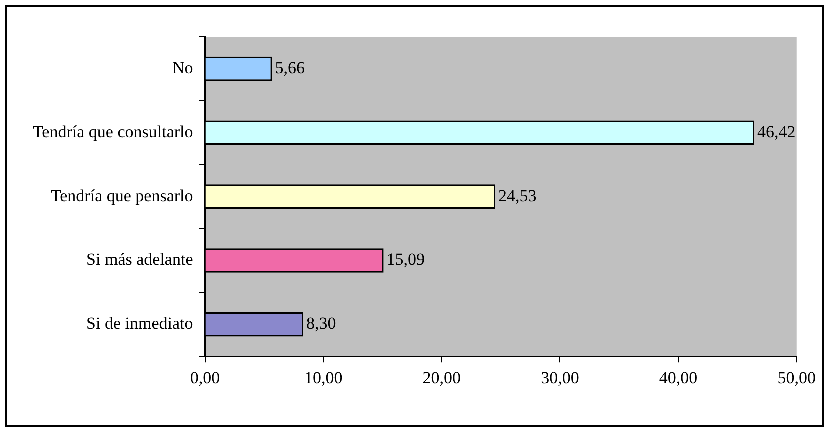 The width and height of the screenshot is (827, 432). I want to click on x-tick-label: 40,00, so click(678, 378).